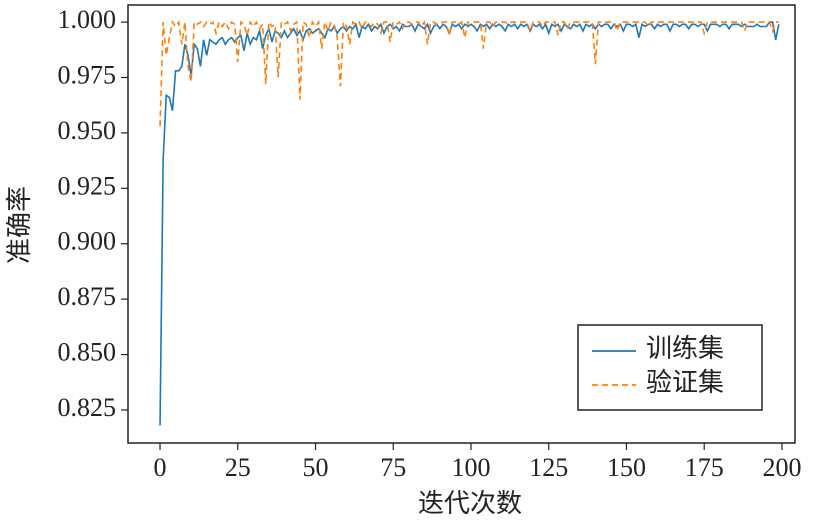  I want to click on x-tick-label: 200, so click(781, 467).